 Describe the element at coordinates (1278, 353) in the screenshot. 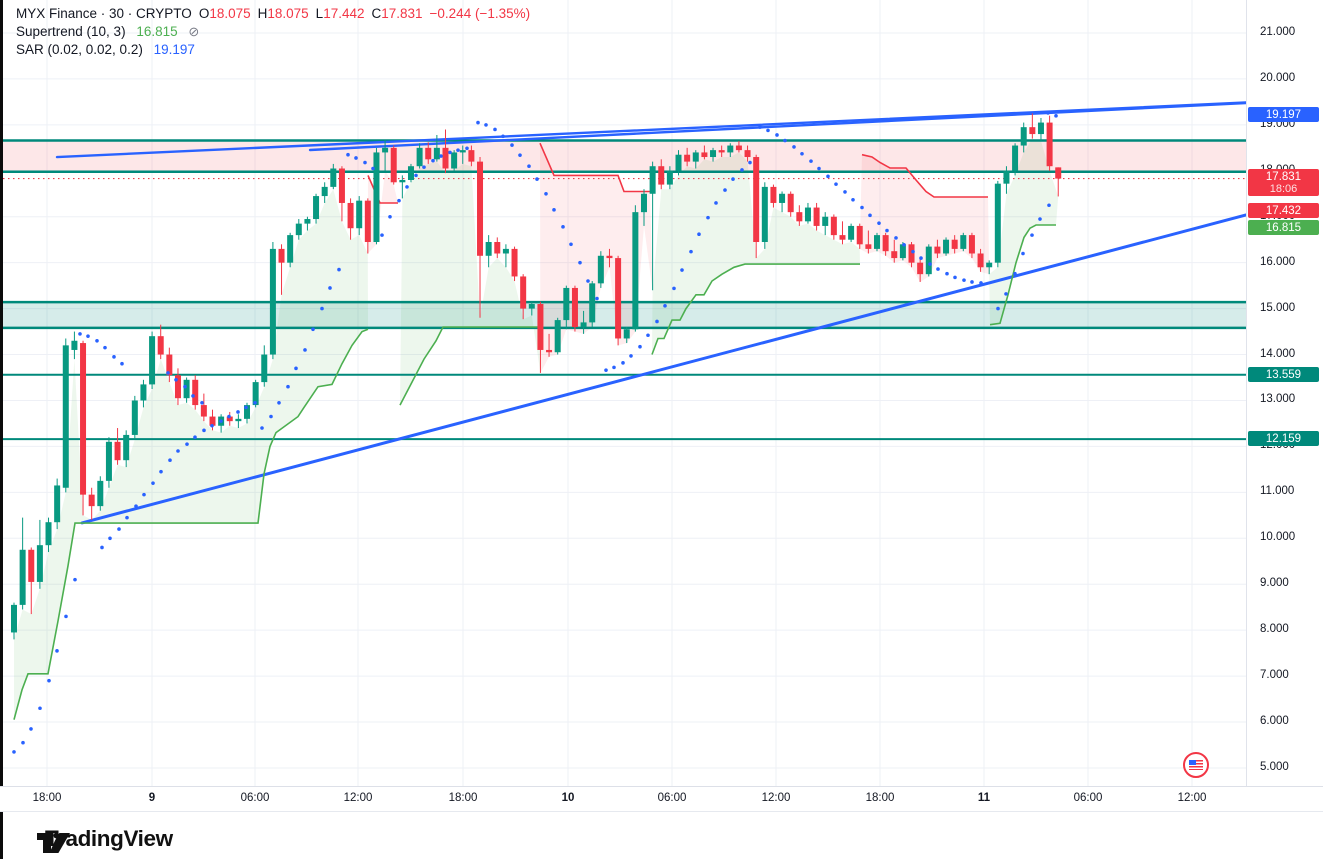

I see `price-axis-label: 14.000` at that location.